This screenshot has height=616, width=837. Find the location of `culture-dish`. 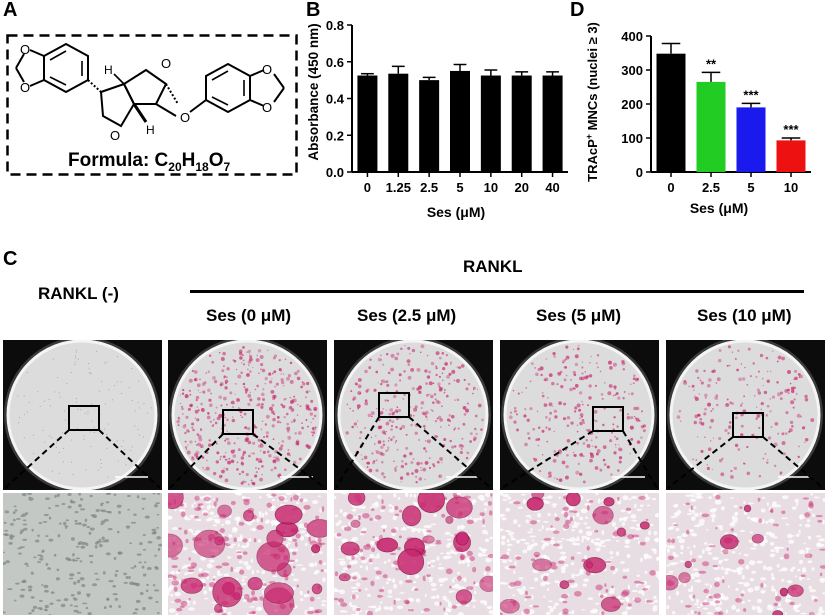

culture-dish is located at coordinates (247, 415).